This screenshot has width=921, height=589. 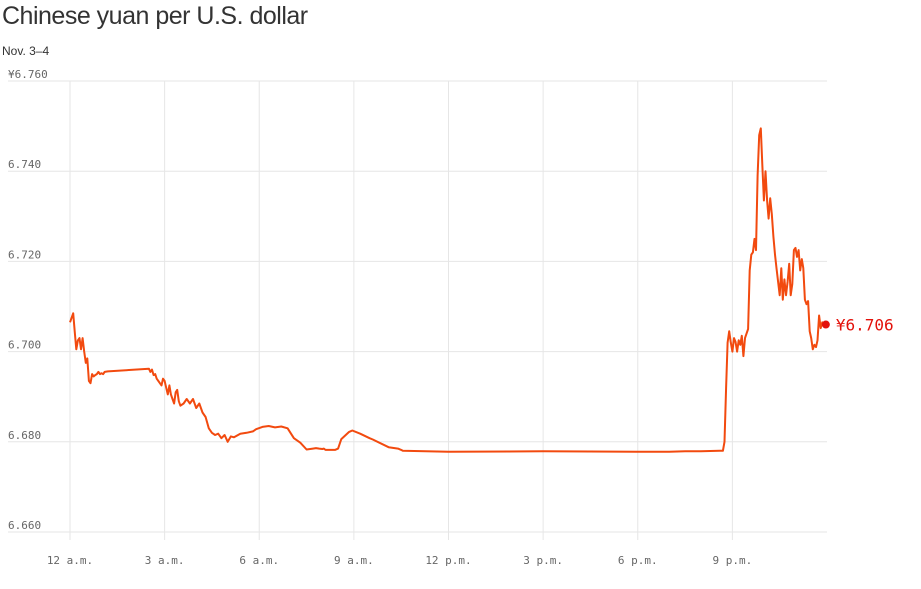 I want to click on chart-title: Chinese yuan per U.S. dollar, so click(x=155, y=16).